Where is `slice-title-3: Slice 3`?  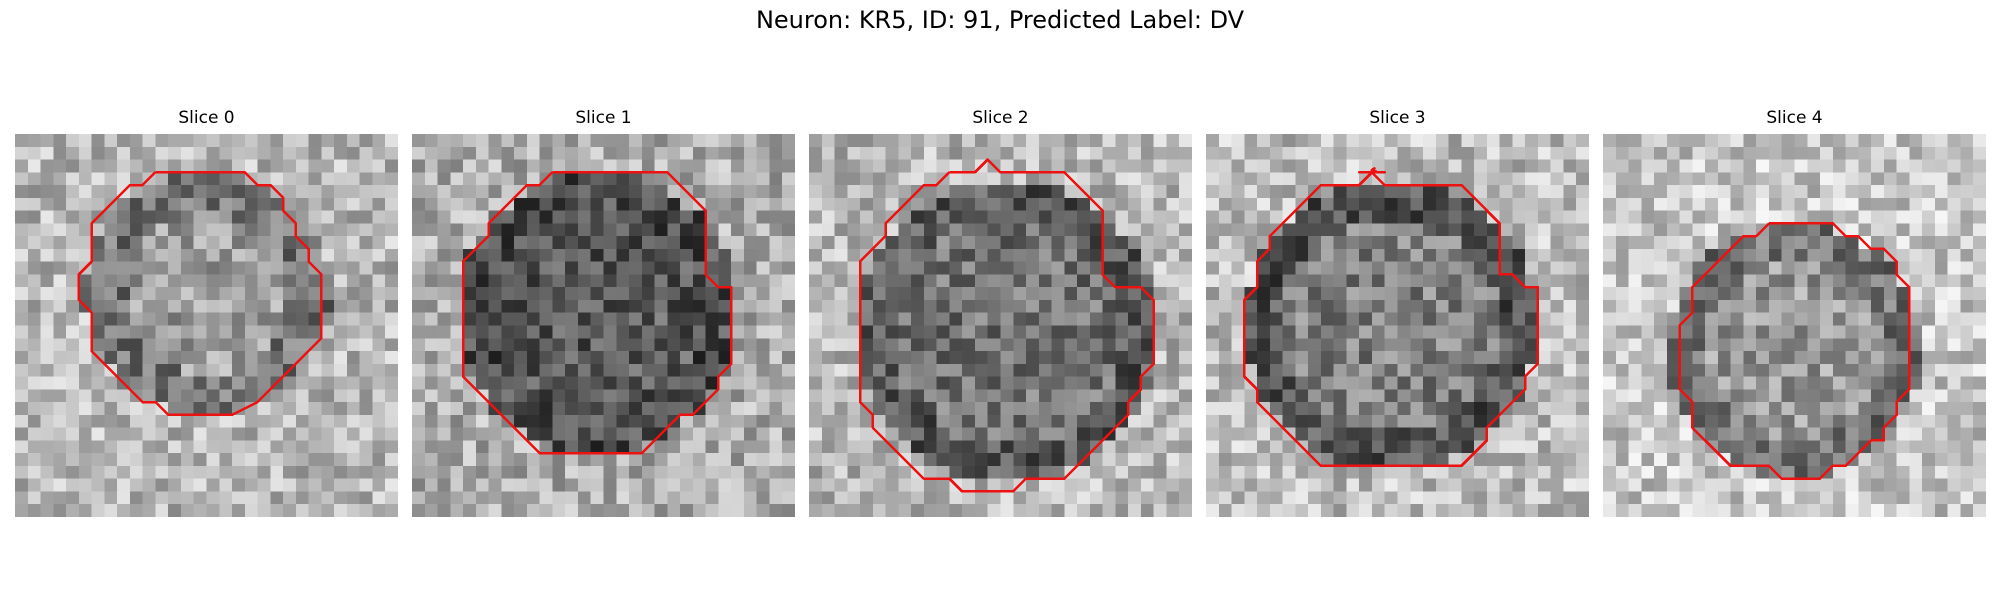 slice-title-3: Slice 3 is located at coordinates (1397, 118).